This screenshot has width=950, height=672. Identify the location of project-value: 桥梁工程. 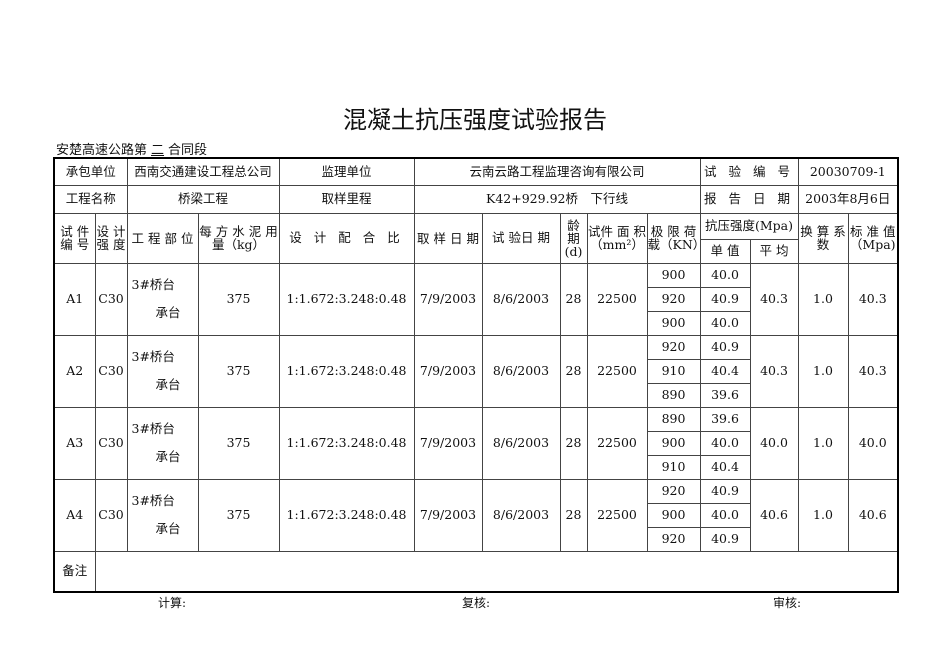
(203, 199).